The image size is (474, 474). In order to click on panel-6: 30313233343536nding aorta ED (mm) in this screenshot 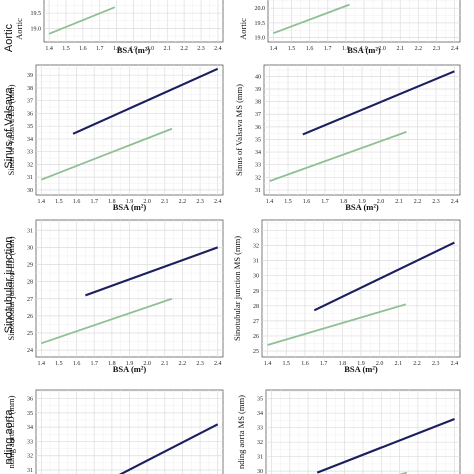, I will do `click(115, 431)`.